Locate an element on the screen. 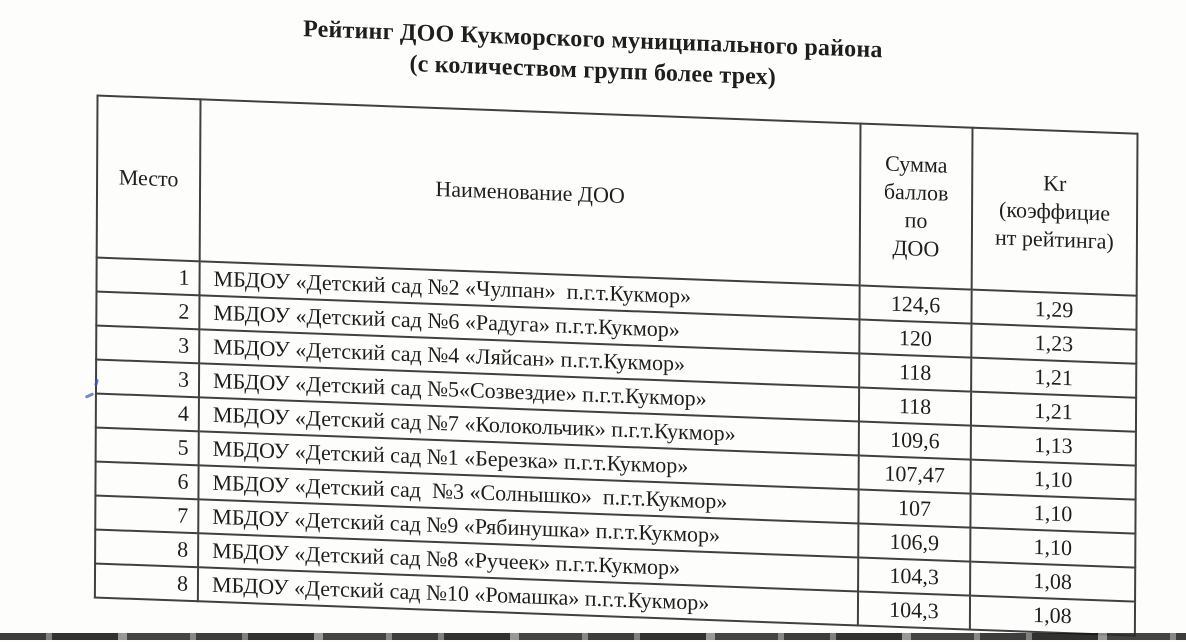  score-cell: 109,6 is located at coordinates (914, 440).